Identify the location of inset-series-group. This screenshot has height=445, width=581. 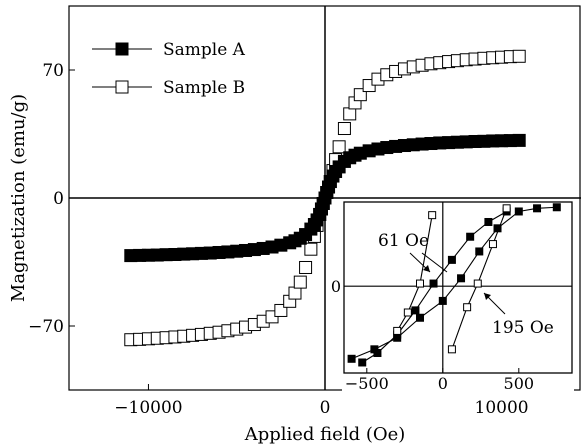
(454, 285).